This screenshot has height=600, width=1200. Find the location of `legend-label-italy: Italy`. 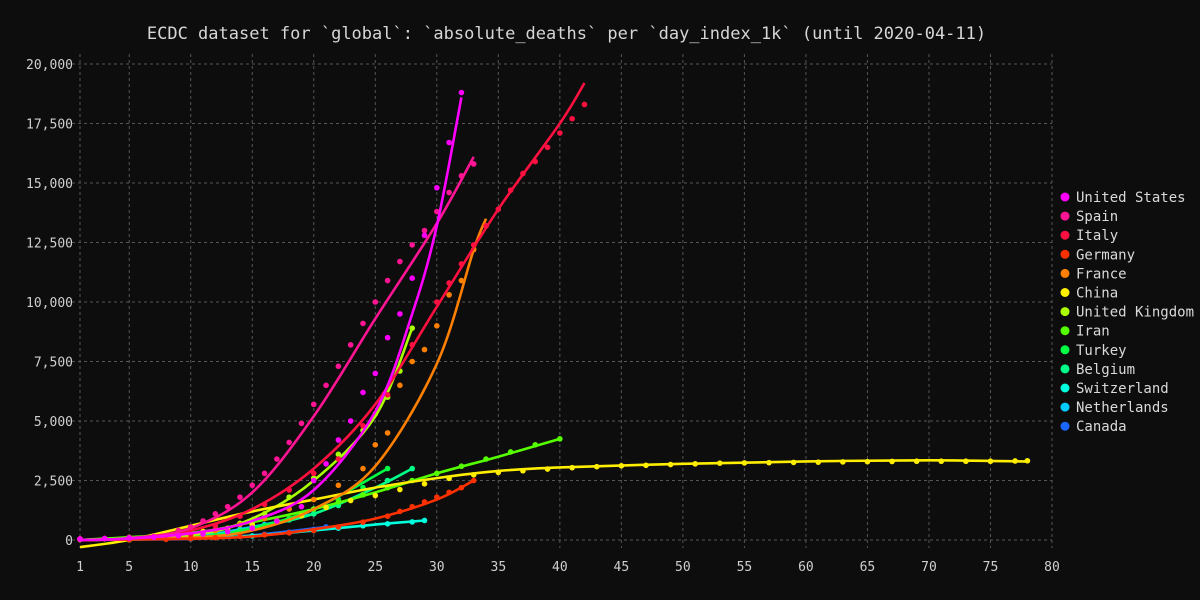

legend-label-italy: Italy is located at coordinates (1097, 236).